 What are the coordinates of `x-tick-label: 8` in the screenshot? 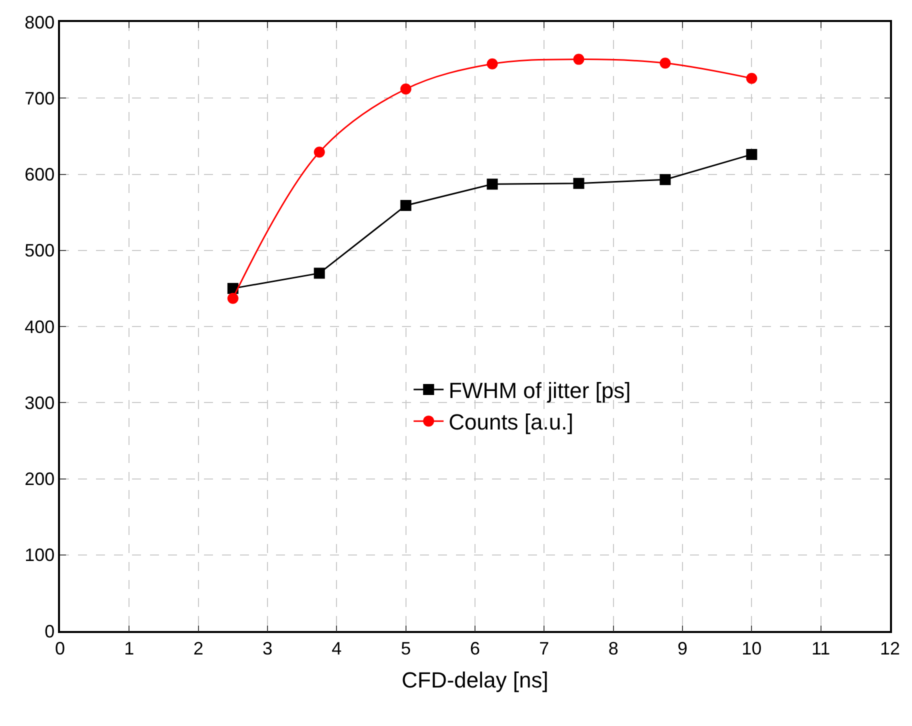 It's located at (613, 648).